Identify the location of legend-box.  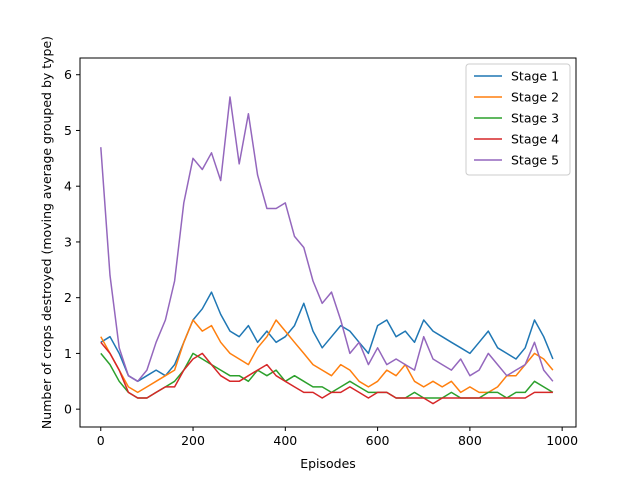
(518, 119).